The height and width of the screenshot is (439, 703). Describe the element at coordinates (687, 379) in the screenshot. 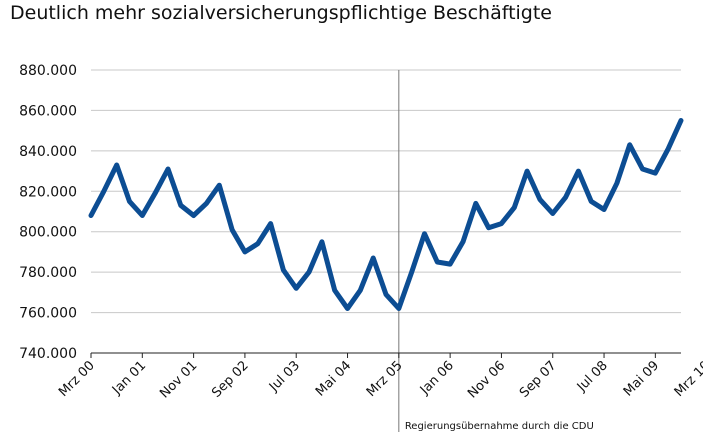

I see `x-tick-label: Mrz 10` at that location.